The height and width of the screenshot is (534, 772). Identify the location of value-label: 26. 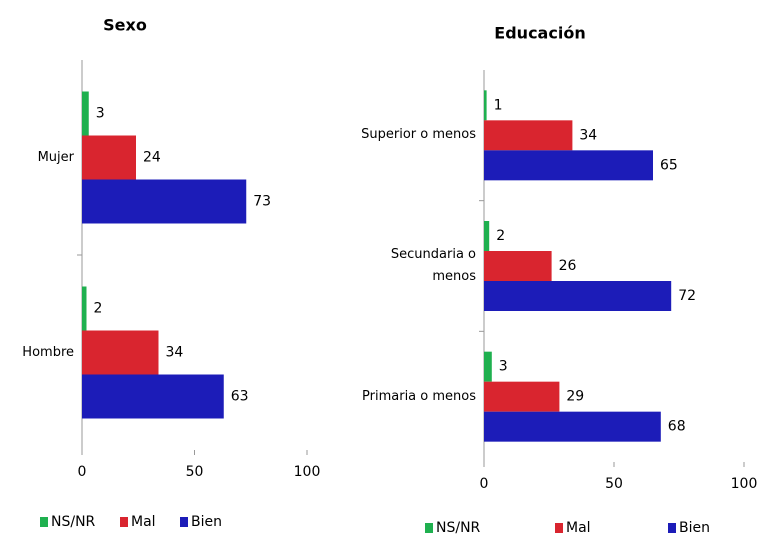
(568, 266).